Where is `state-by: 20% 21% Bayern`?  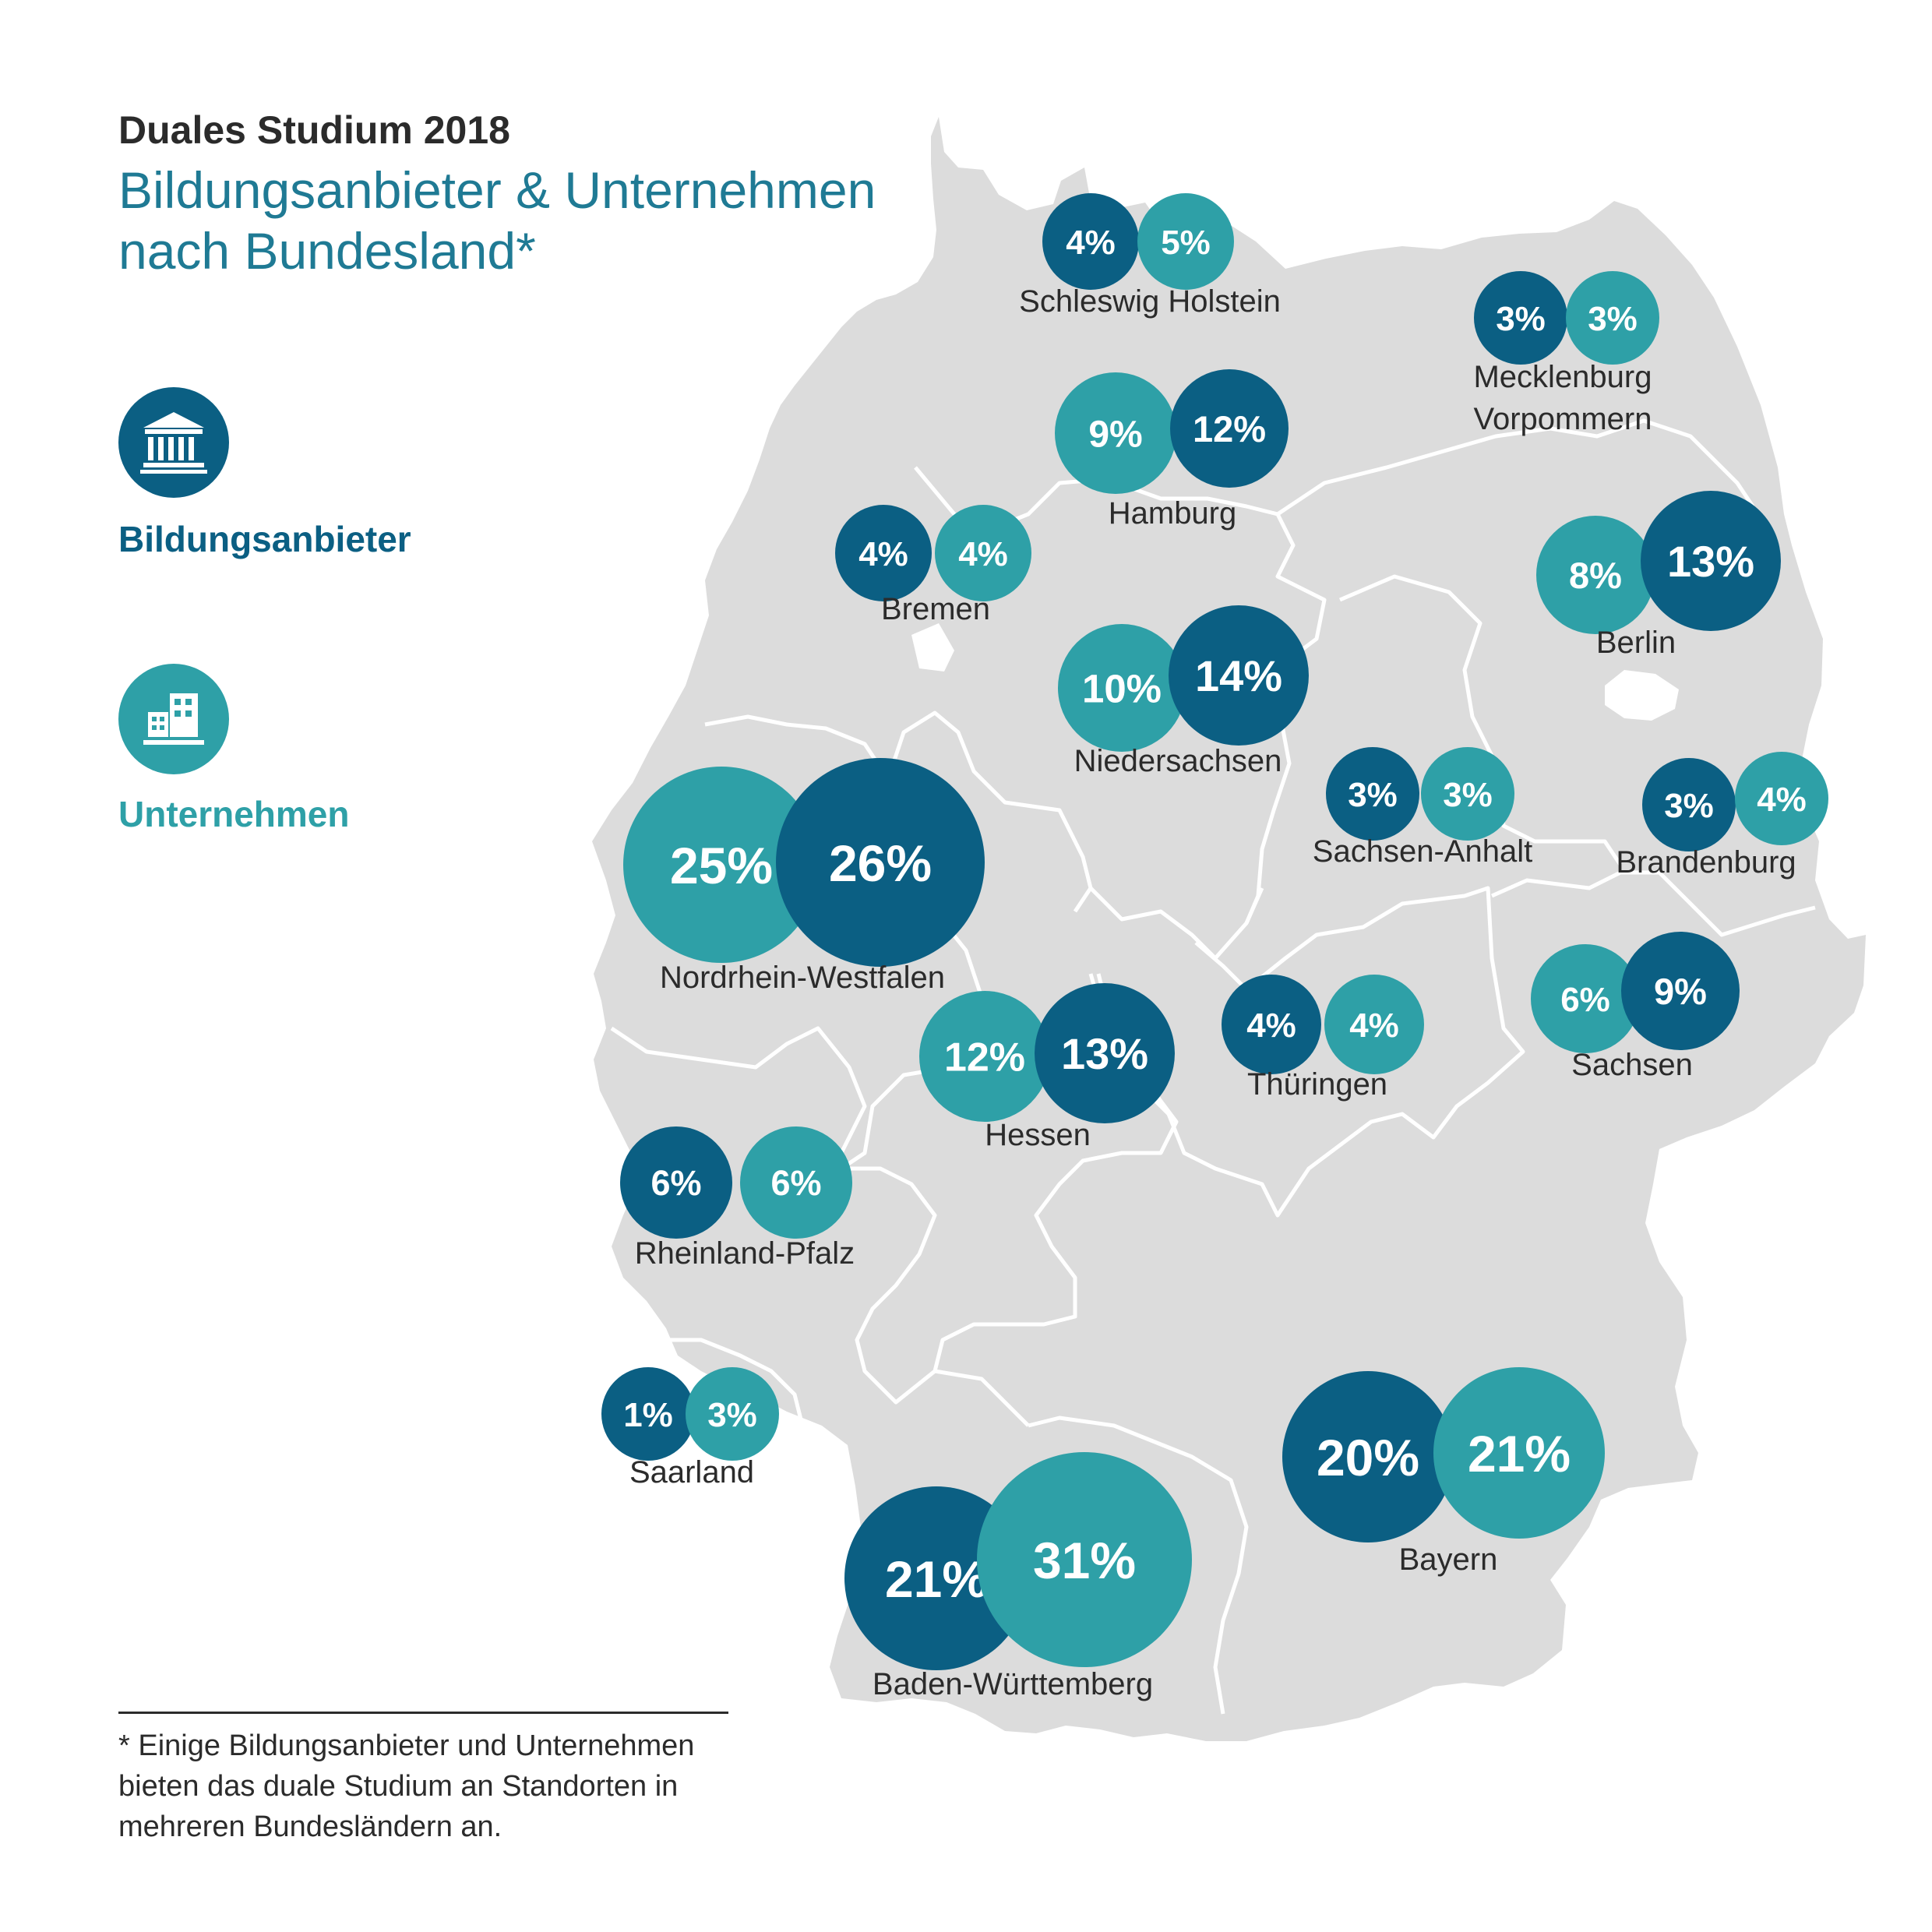 state-by: 20% 21% Bayern is located at coordinates (1443, 1472).